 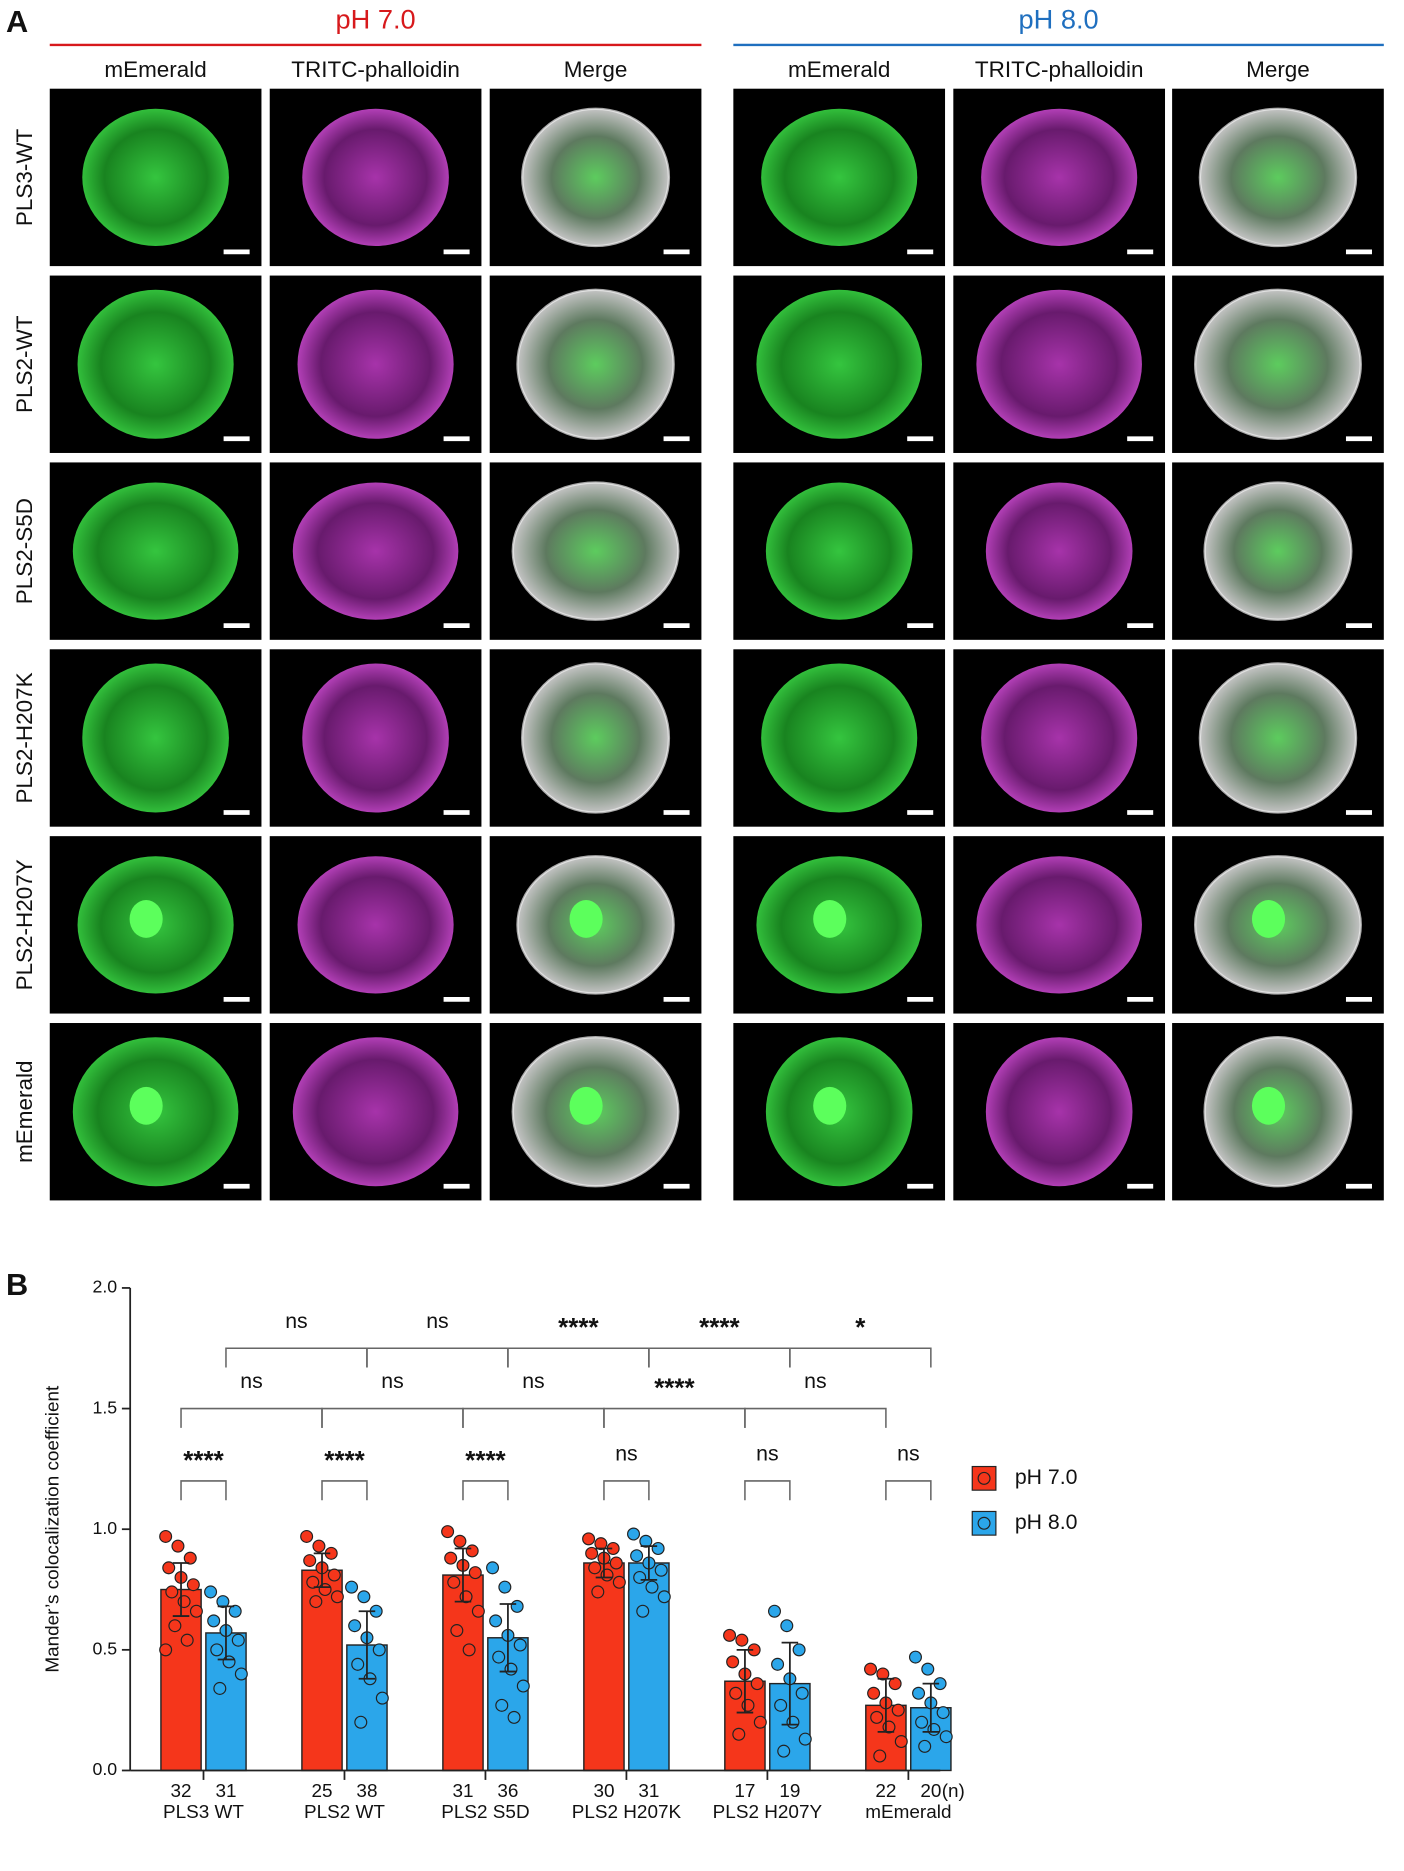 I want to click on x-tick-label: PLS2 S5D, so click(x=485, y=1812).